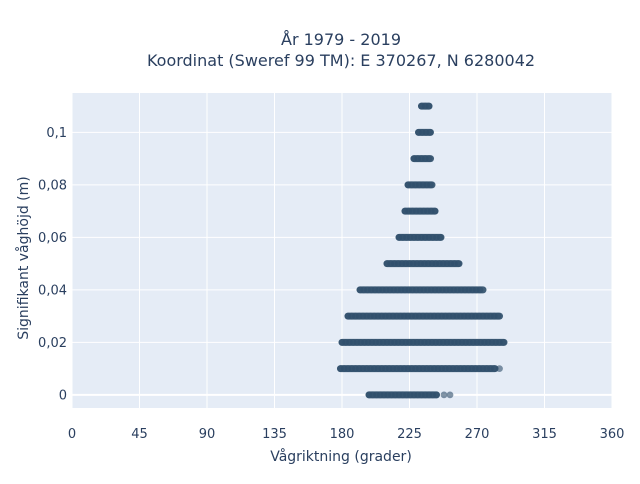  What do you see at coordinates (544, 434) in the screenshot?
I see `x-tick-label: 315` at bounding box center [544, 434].